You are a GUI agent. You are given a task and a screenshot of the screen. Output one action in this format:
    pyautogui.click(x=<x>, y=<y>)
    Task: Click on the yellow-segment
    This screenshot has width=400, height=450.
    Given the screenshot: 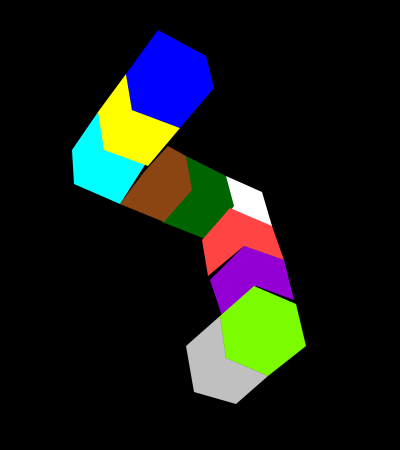 What is the action you would take?
    pyautogui.click(x=139, y=120)
    